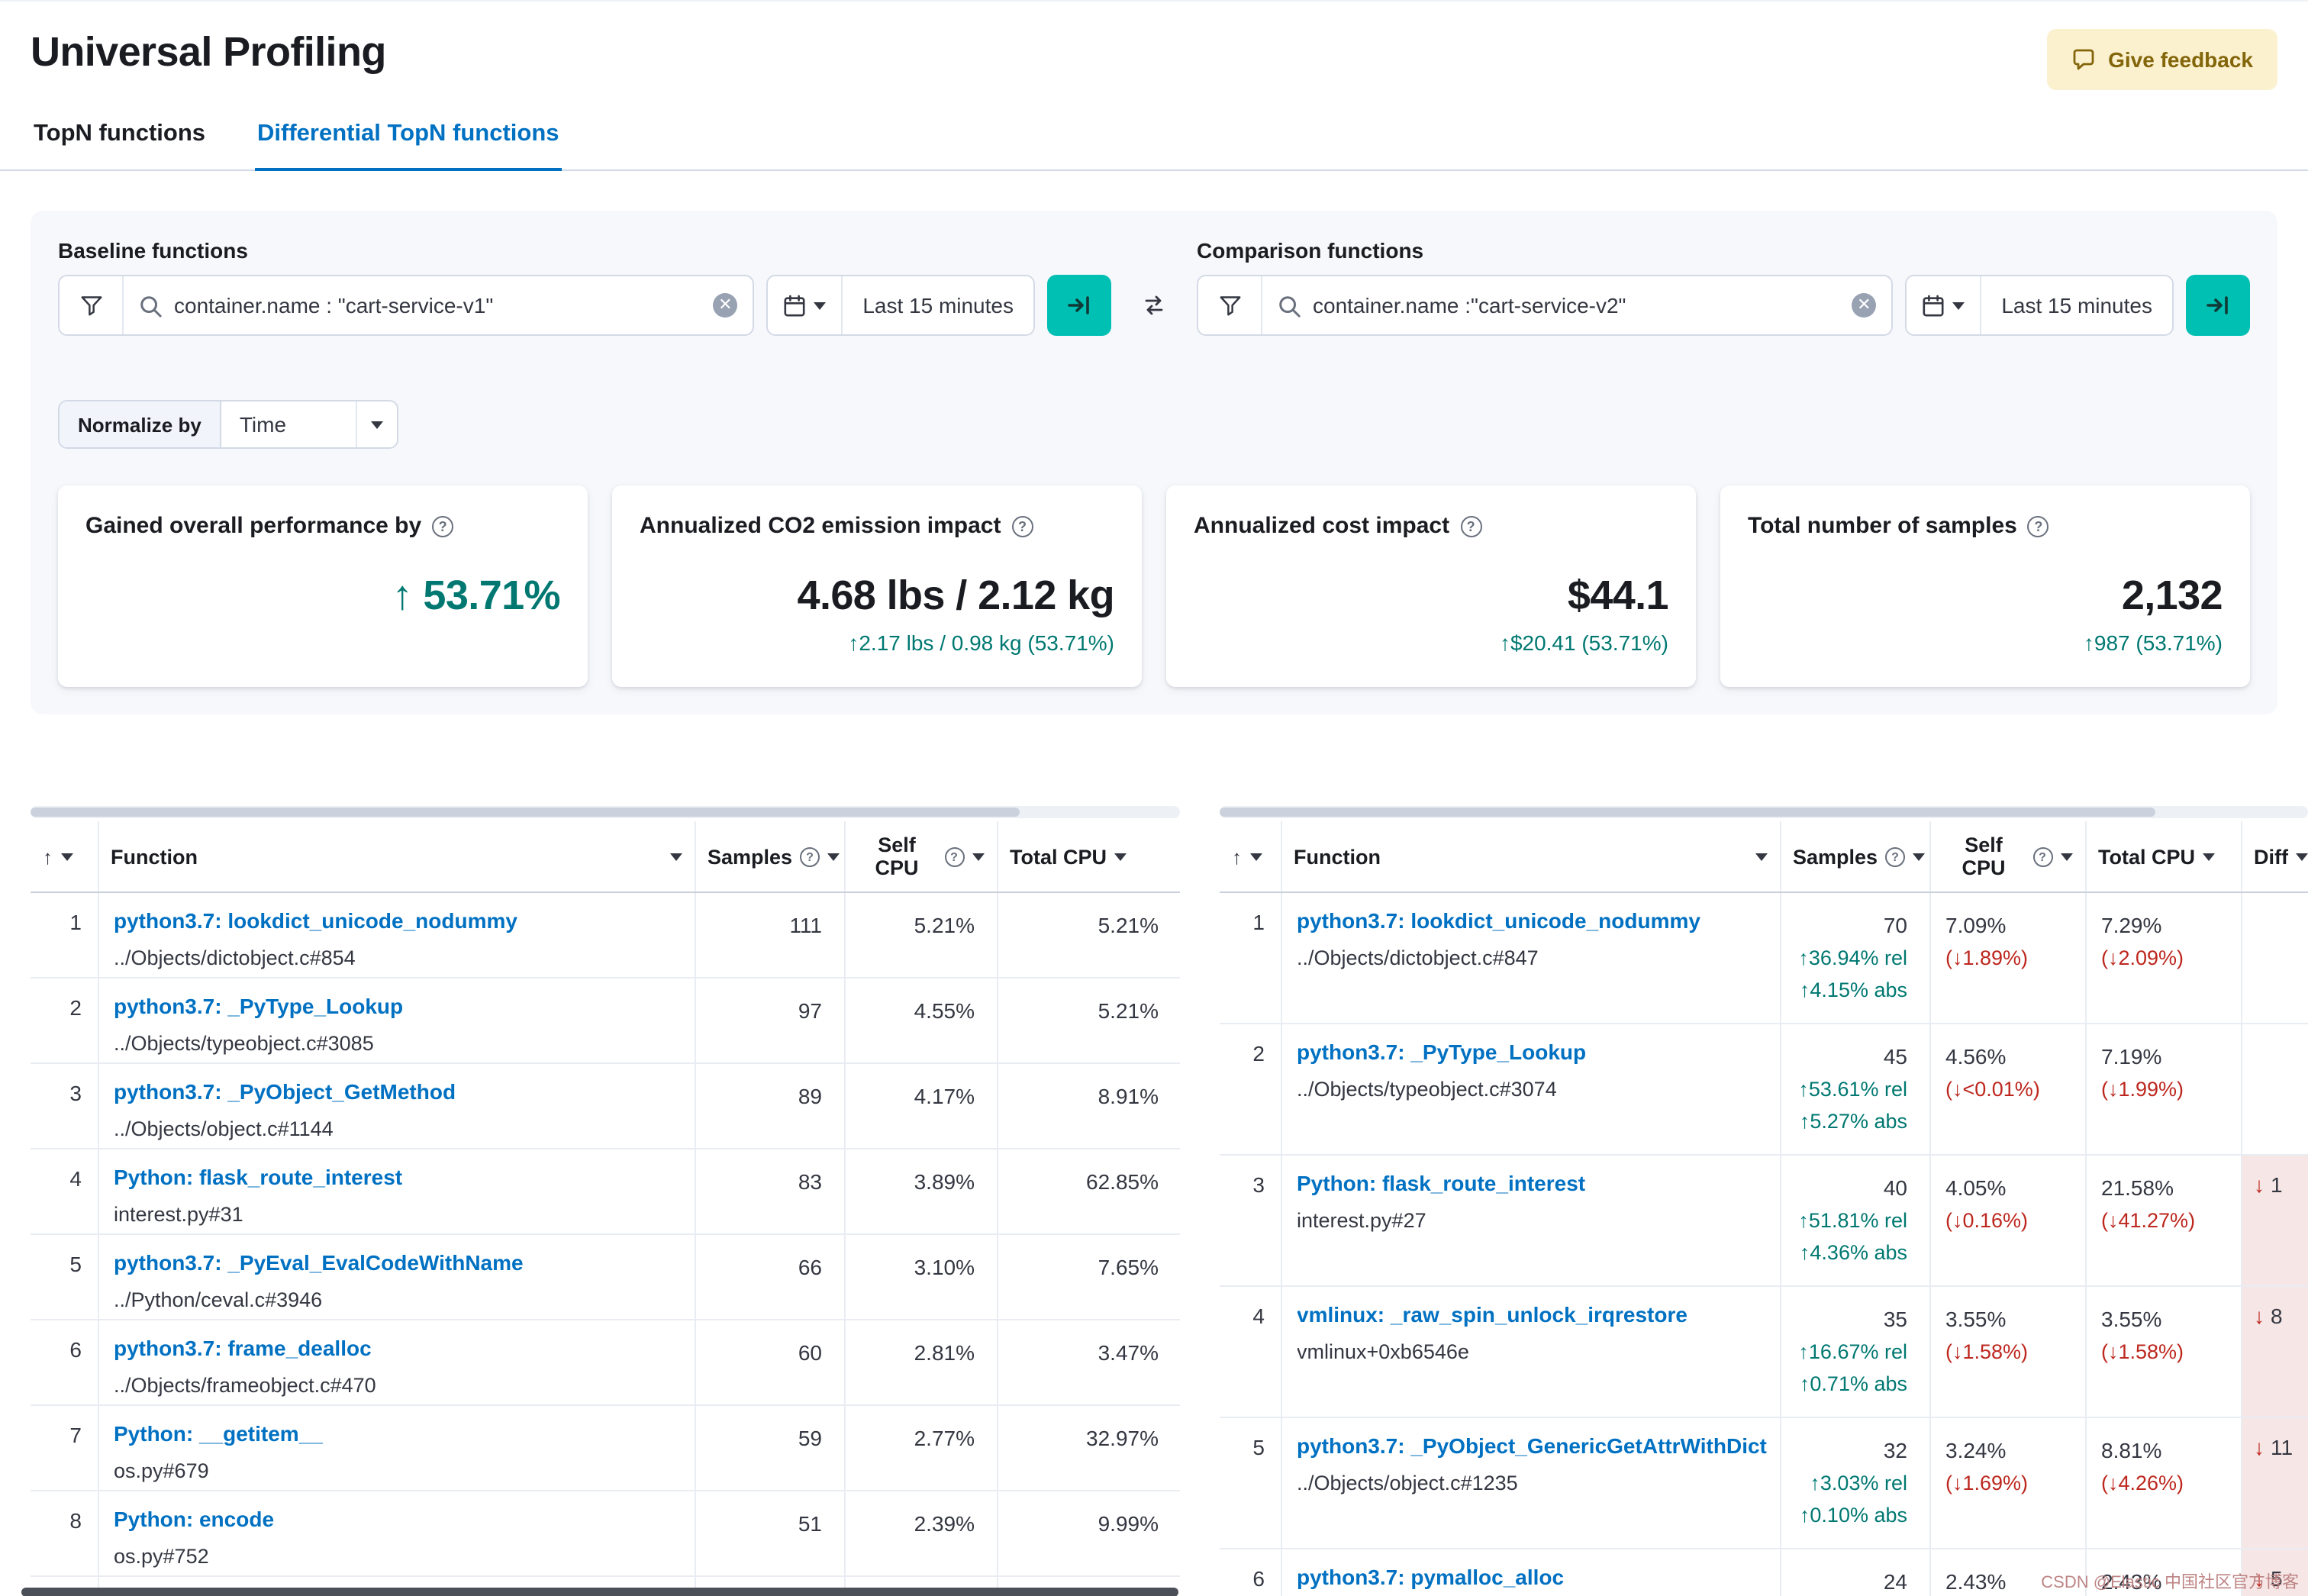  Describe the element at coordinates (2142, 957) in the screenshot. I see `total-cpu-delta: (↓2.09%)` at that location.